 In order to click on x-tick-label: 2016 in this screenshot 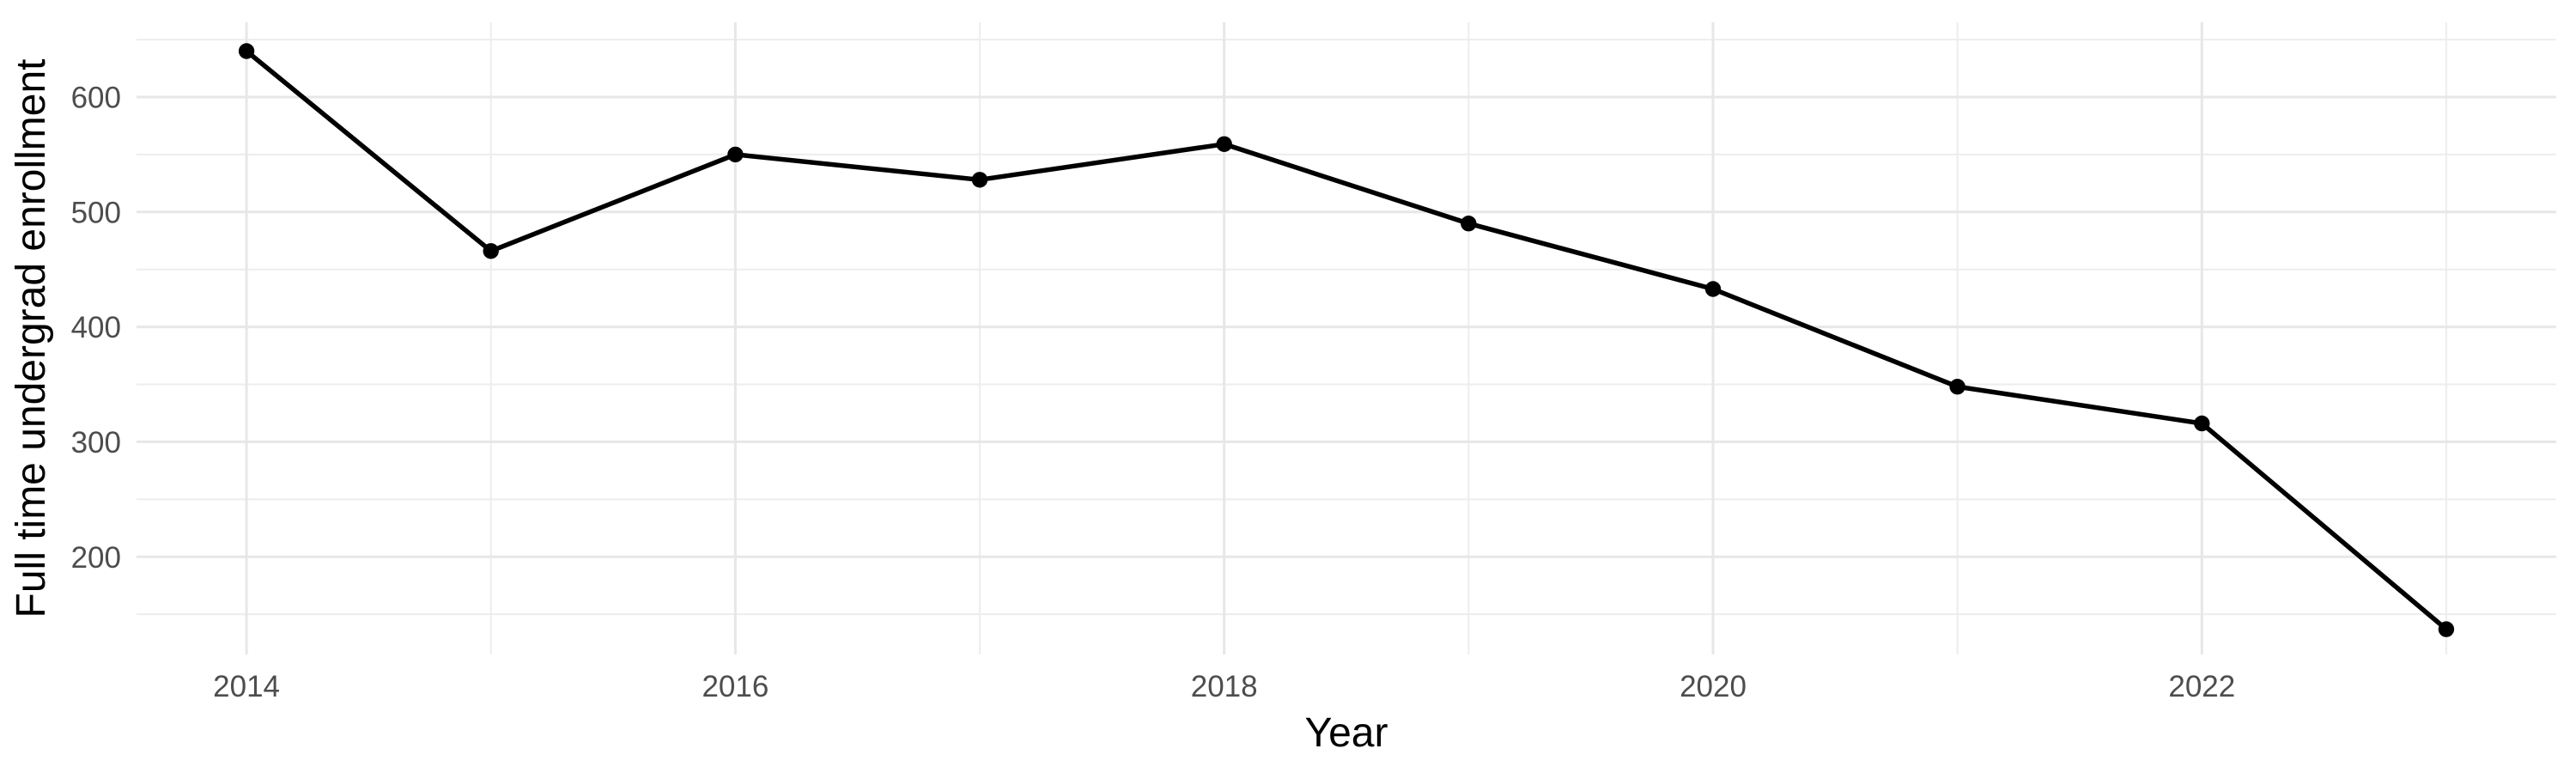, I will do `click(735, 686)`.